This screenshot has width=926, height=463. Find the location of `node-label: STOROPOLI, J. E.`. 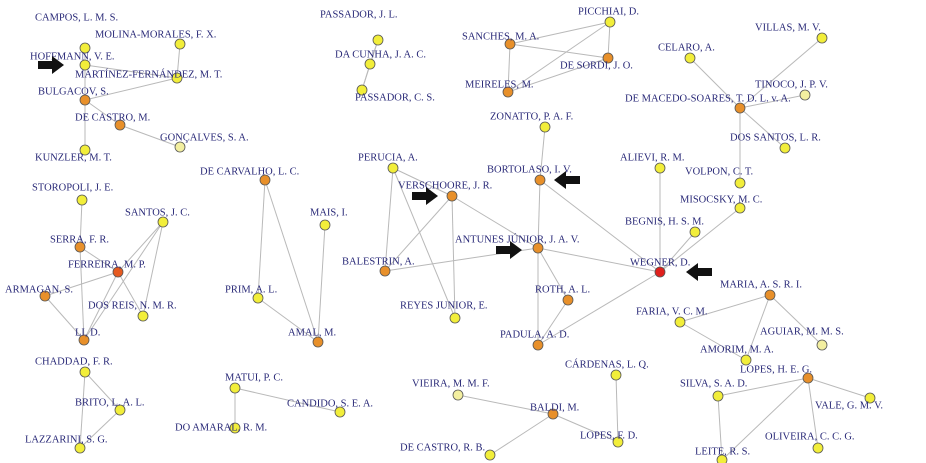

node-label: STOROPOLI, J. E. is located at coordinates (72, 187).